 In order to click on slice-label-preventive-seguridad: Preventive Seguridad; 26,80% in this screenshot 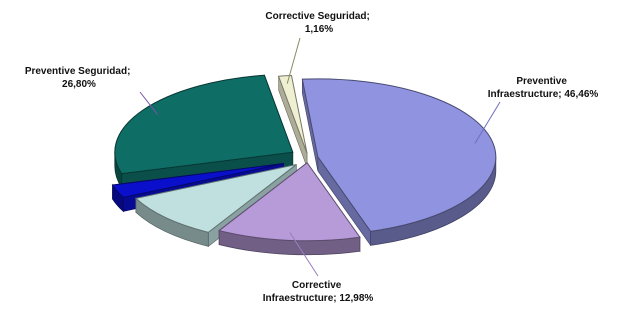, I will do `click(79, 78)`.